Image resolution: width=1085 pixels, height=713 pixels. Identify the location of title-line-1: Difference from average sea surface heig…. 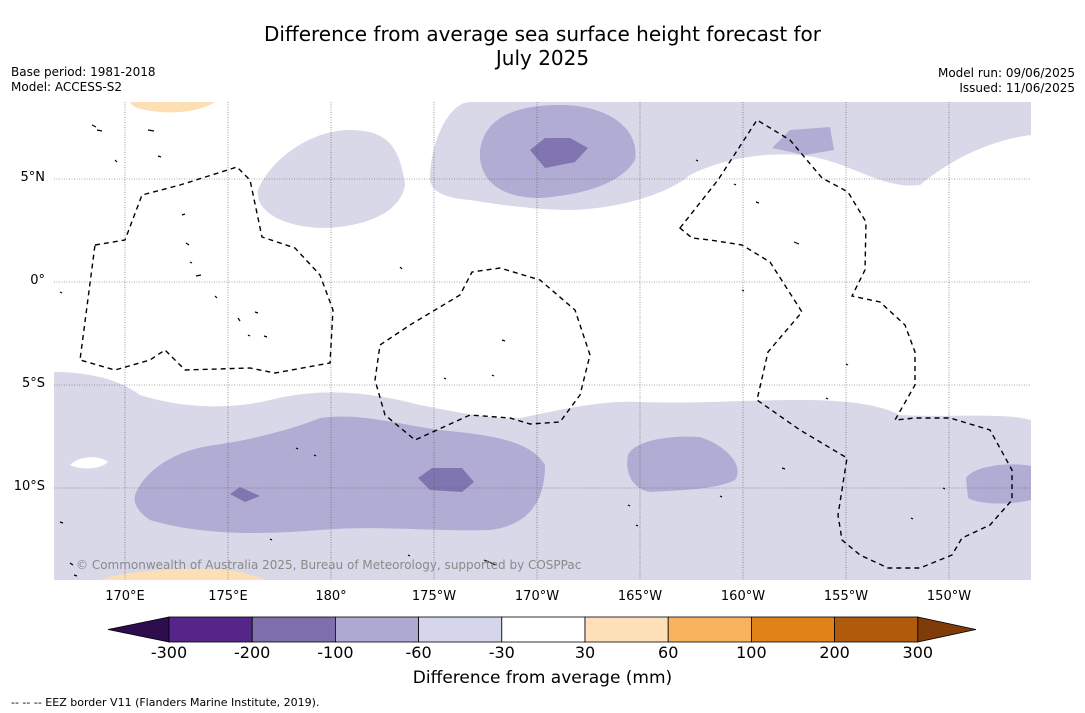
(542, 34).